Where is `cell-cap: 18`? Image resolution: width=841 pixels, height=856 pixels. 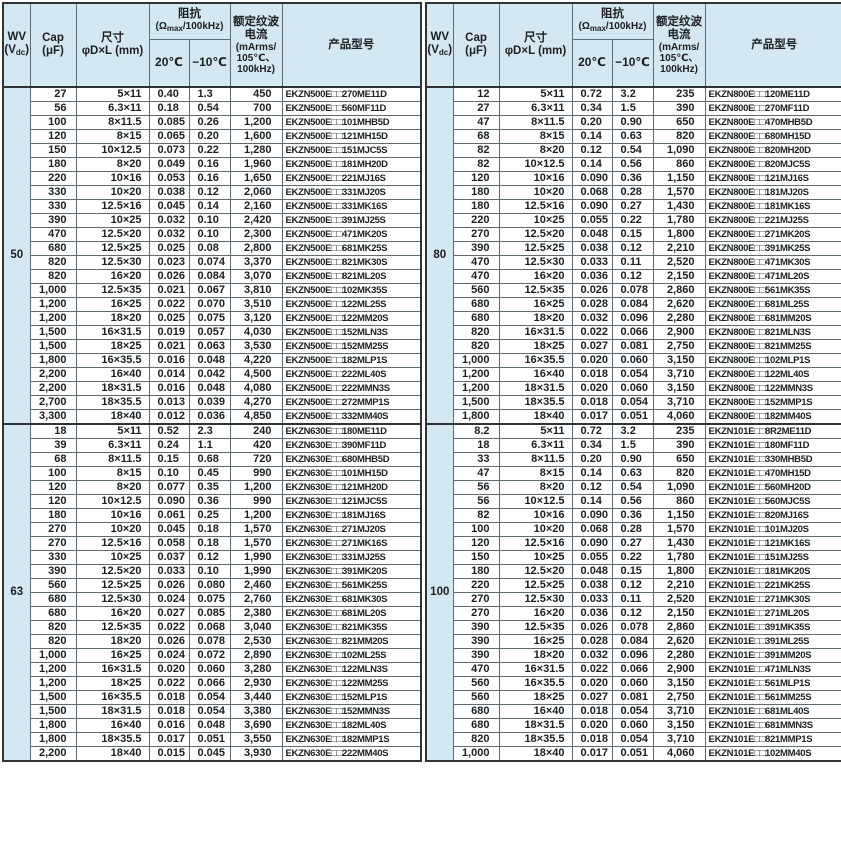
cell-cap: 18 is located at coordinates (53, 431).